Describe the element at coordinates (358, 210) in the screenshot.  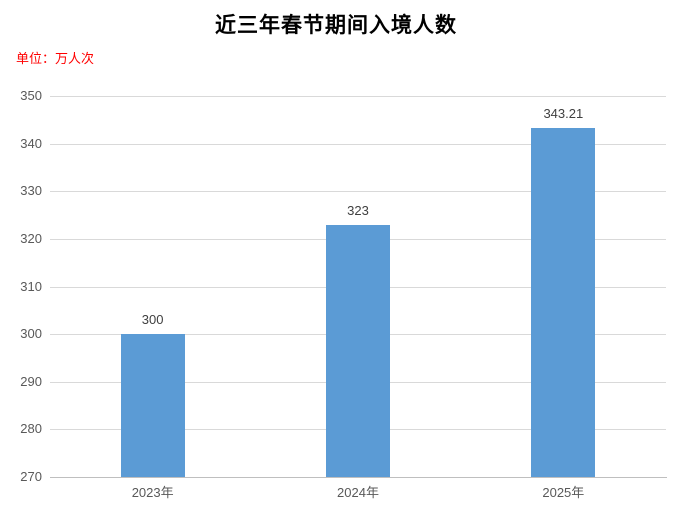
I see `bar-value-label: 323` at that location.